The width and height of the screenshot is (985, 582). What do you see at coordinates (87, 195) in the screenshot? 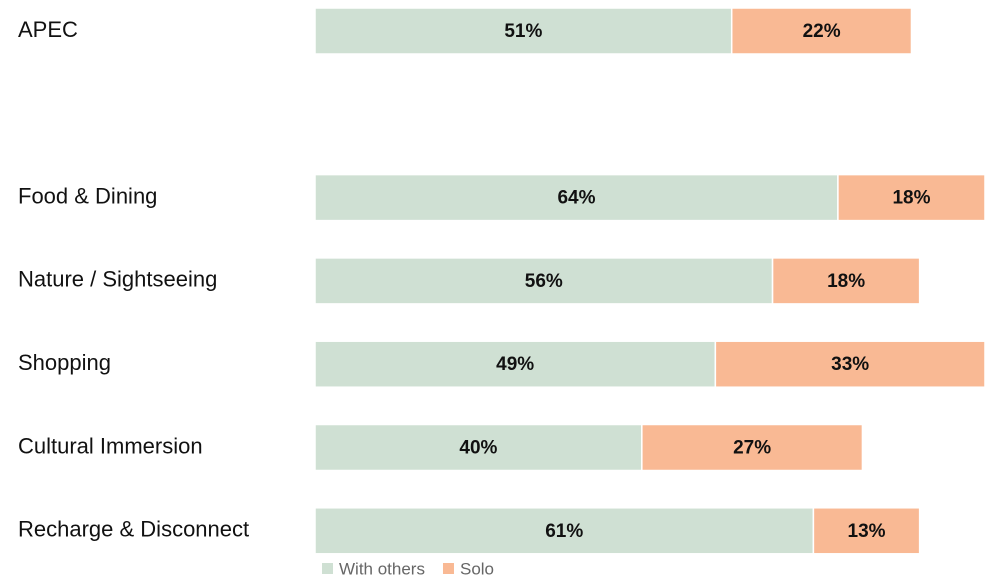
I see `category-label: Food & Dining` at bounding box center [87, 195].